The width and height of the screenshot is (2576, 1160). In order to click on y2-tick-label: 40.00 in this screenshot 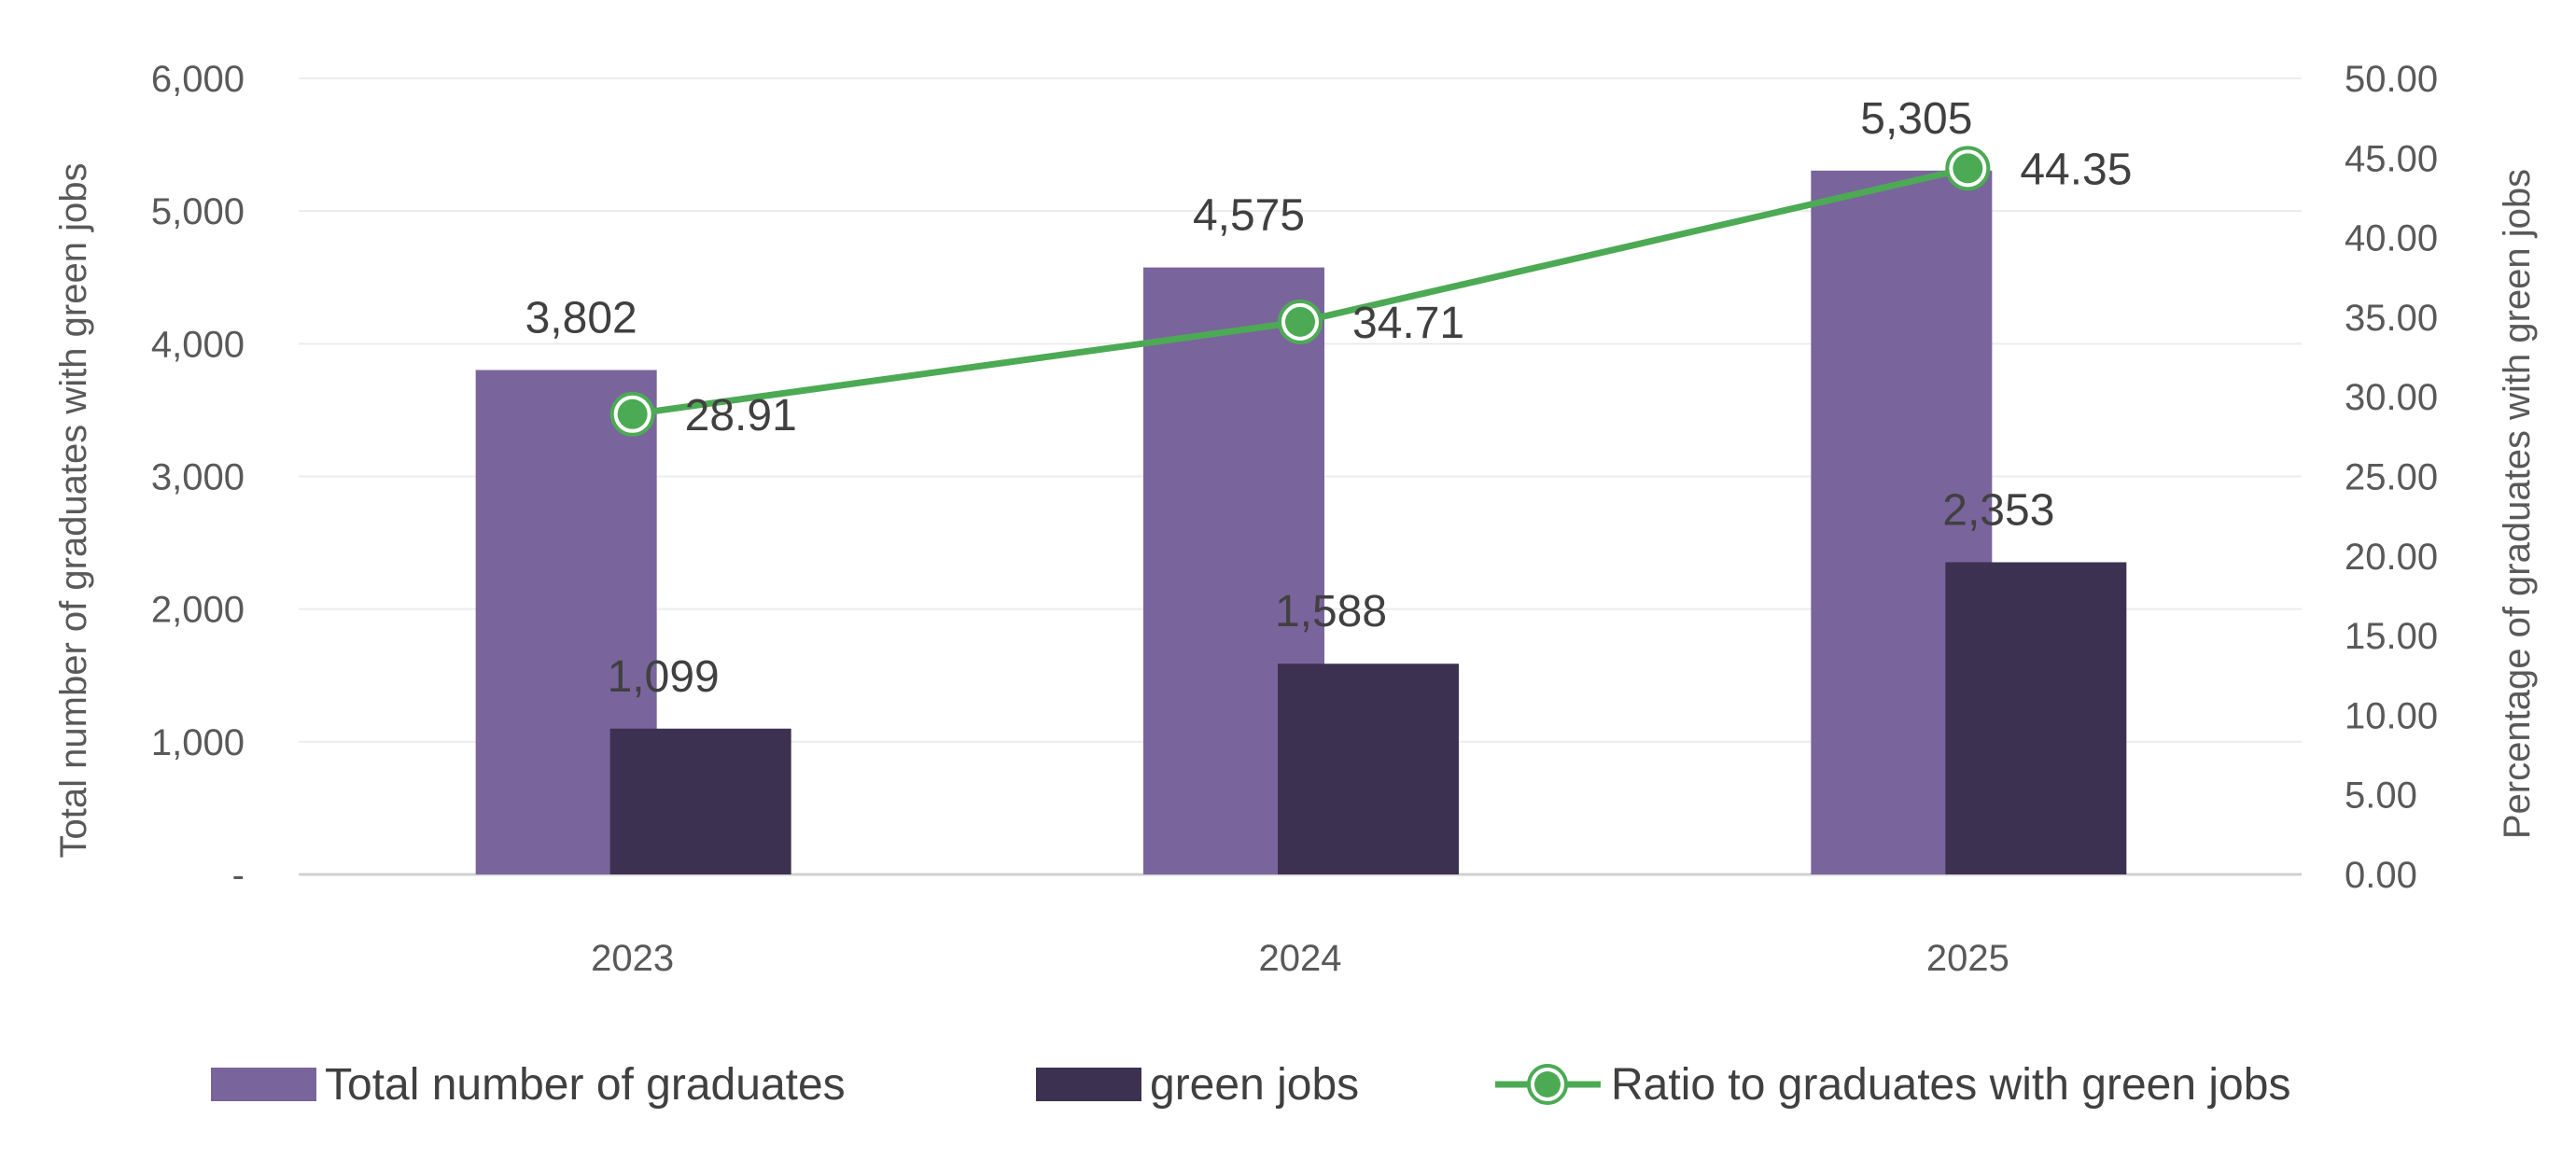, I will do `click(2391, 238)`.